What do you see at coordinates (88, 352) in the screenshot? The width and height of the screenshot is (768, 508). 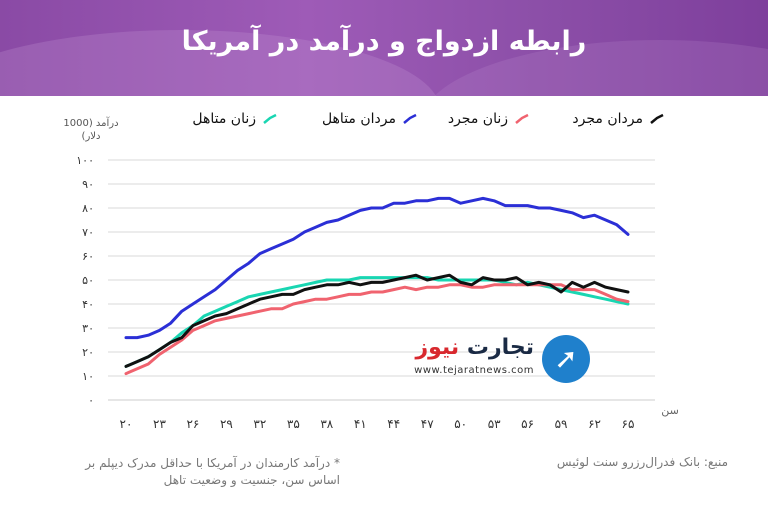 I see `y-tick-label: ۲۰` at bounding box center [88, 352].